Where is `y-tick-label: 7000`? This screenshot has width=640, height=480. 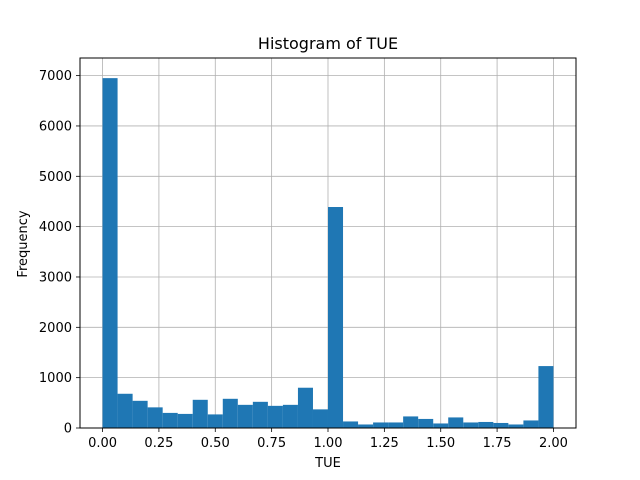
y-tick-label: 7000 is located at coordinates (55, 76).